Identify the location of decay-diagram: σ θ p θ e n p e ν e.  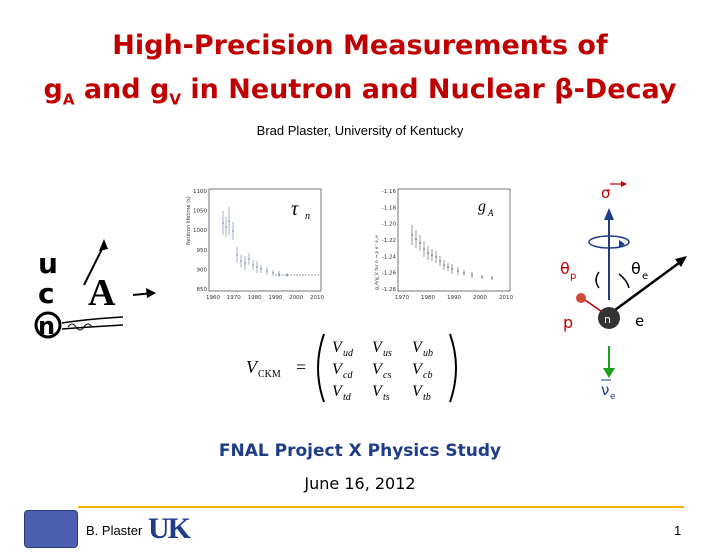
(623, 291).